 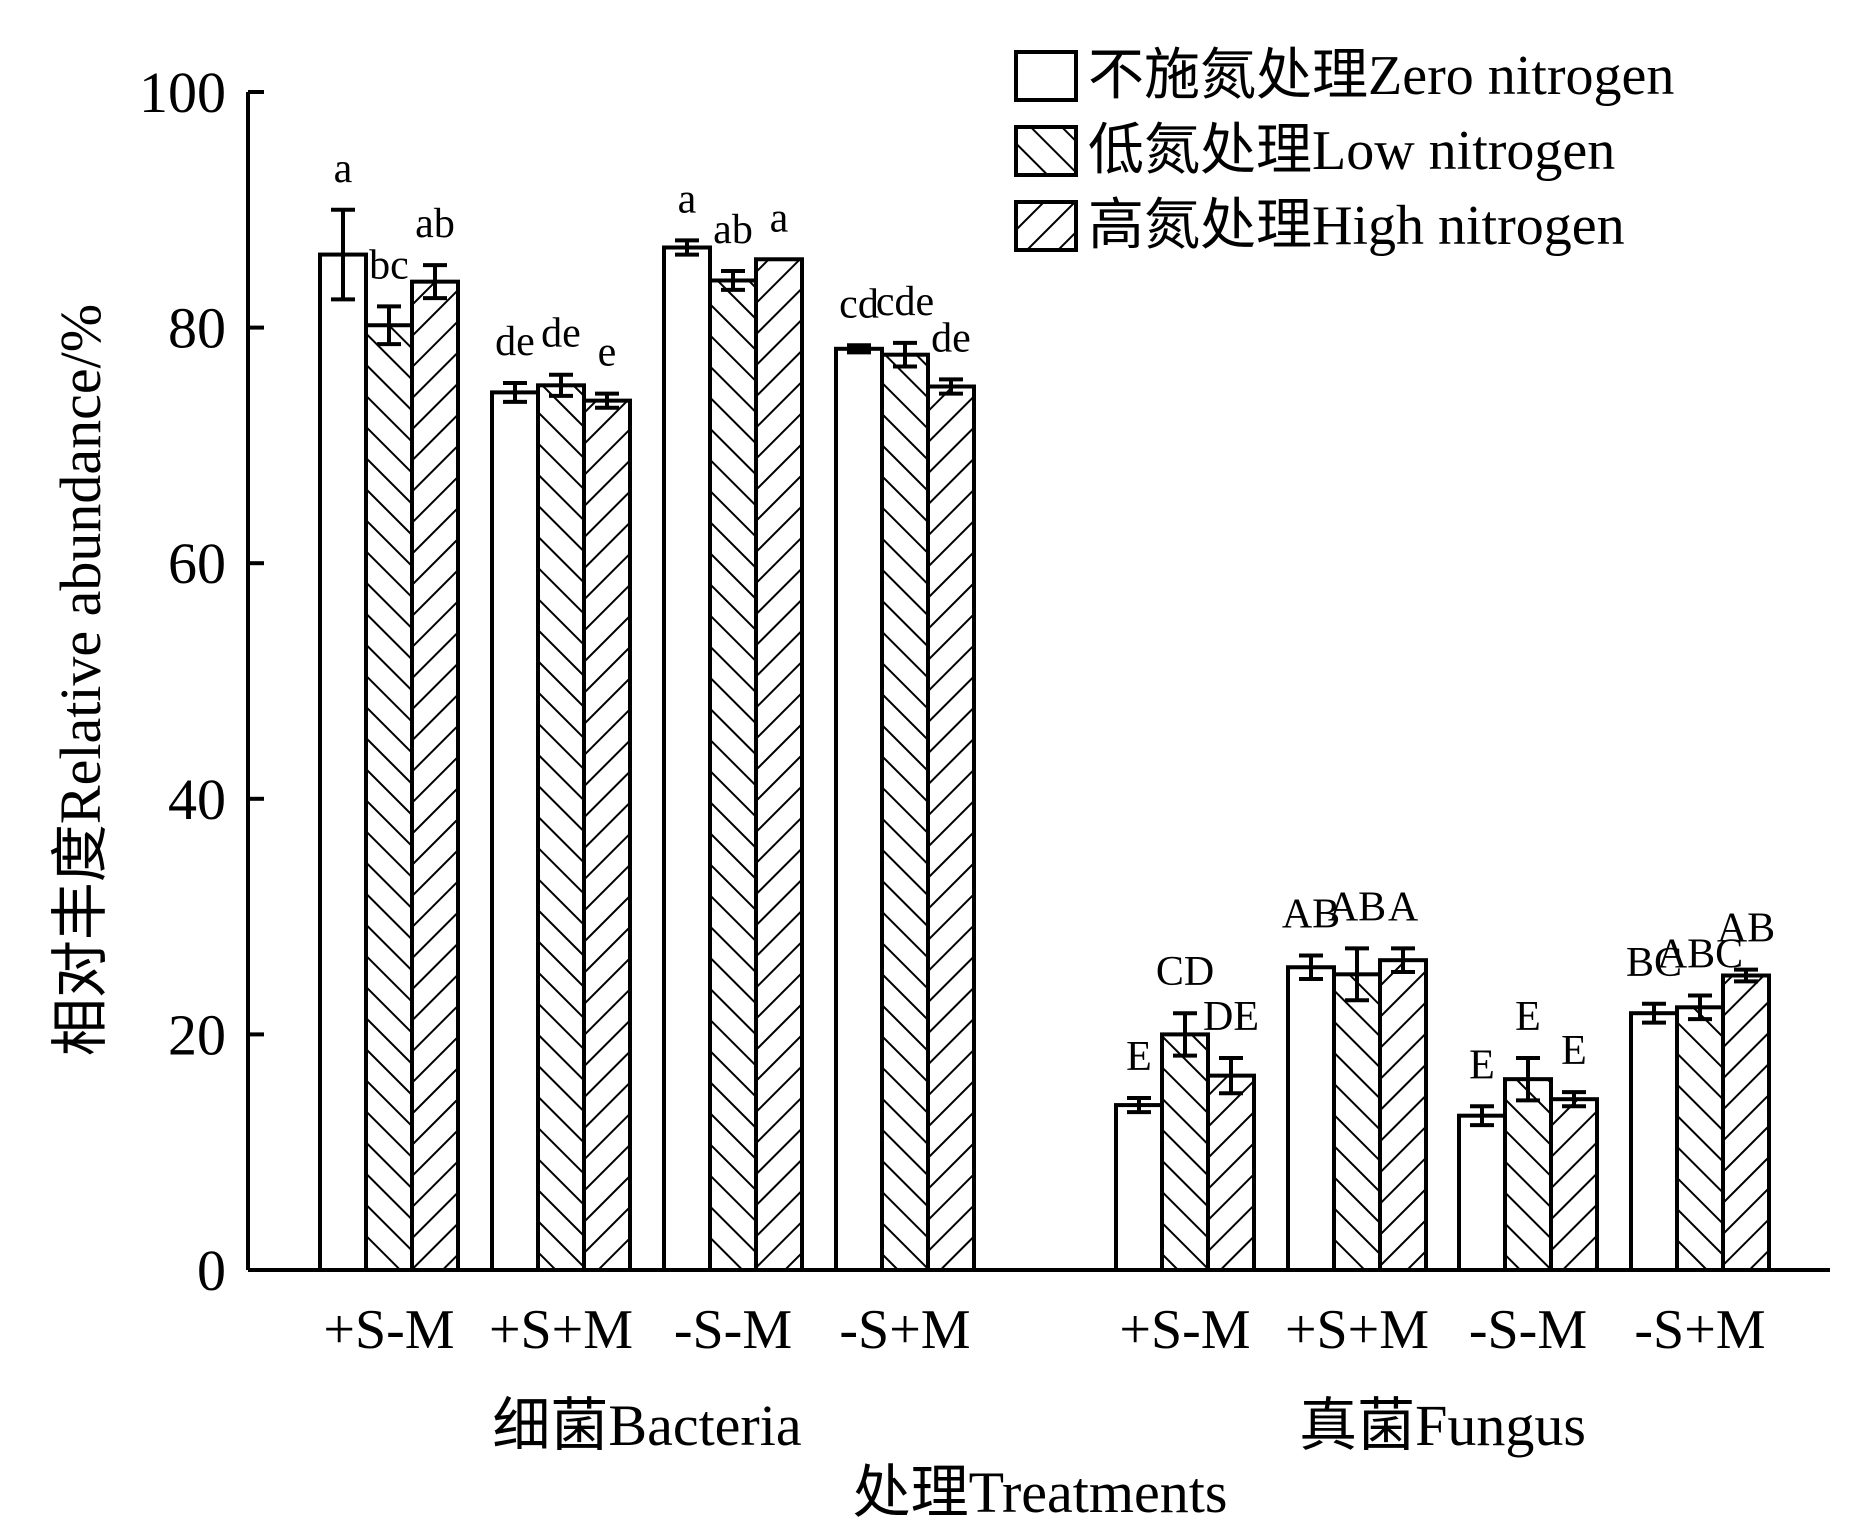 I want to click on significance-letter: bc, so click(x=389, y=265).